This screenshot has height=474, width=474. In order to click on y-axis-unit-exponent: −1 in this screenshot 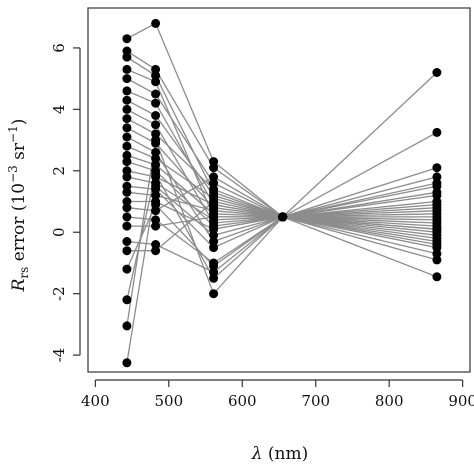, I will do `click(13, 134)`.